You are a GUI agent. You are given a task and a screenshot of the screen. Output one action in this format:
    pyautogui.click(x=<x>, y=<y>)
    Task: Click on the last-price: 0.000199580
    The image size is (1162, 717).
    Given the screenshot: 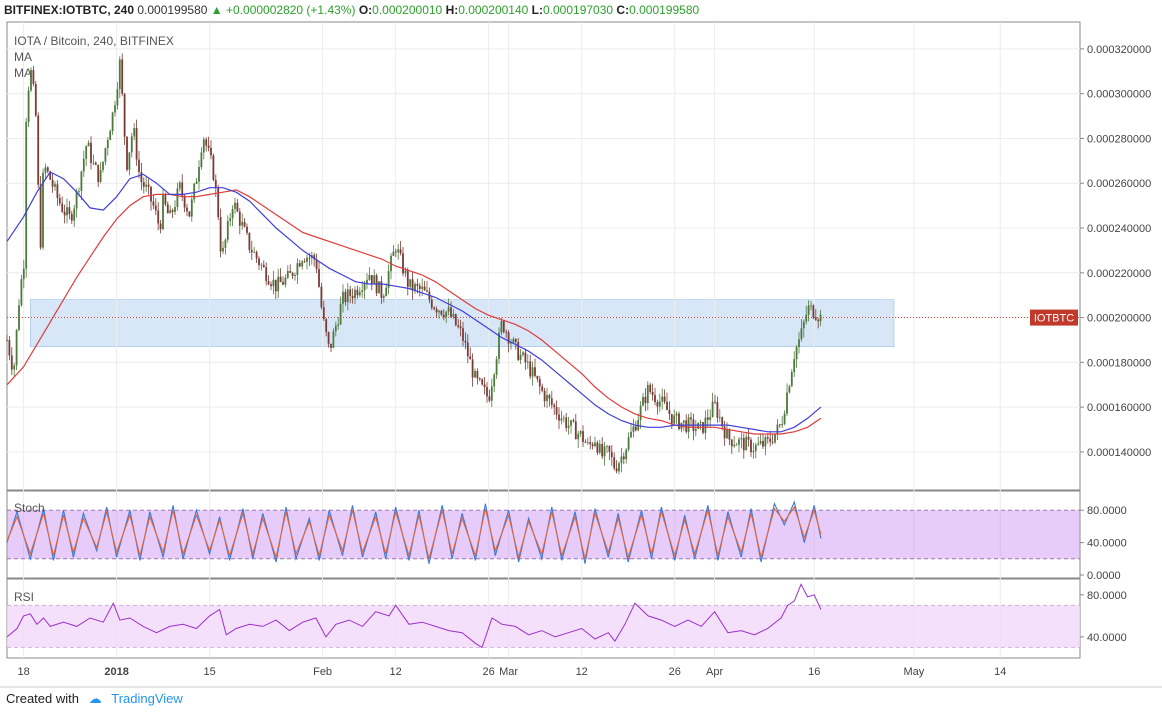 What is the action you would take?
    pyautogui.click(x=172, y=10)
    